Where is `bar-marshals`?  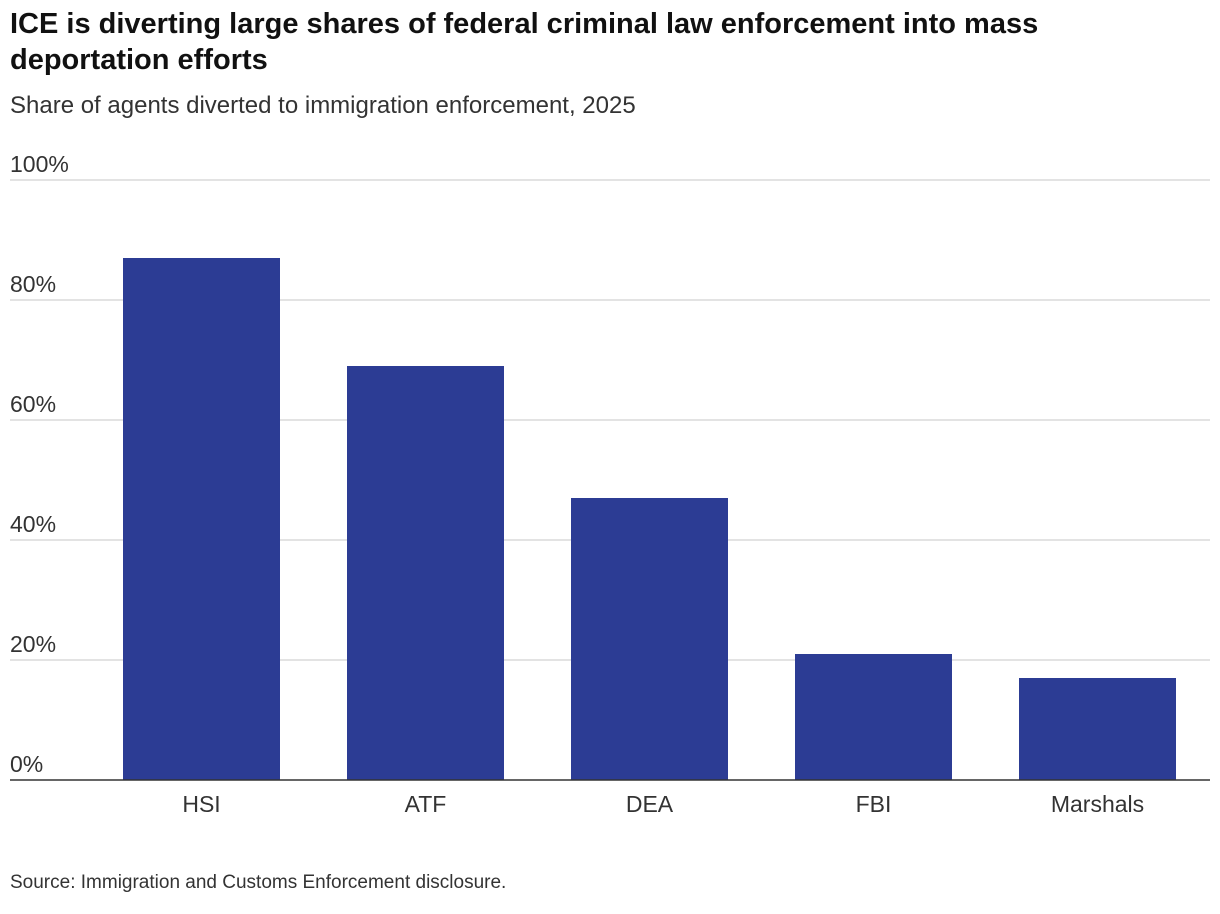
bar-marshals is located at coordinates (1097, 729).